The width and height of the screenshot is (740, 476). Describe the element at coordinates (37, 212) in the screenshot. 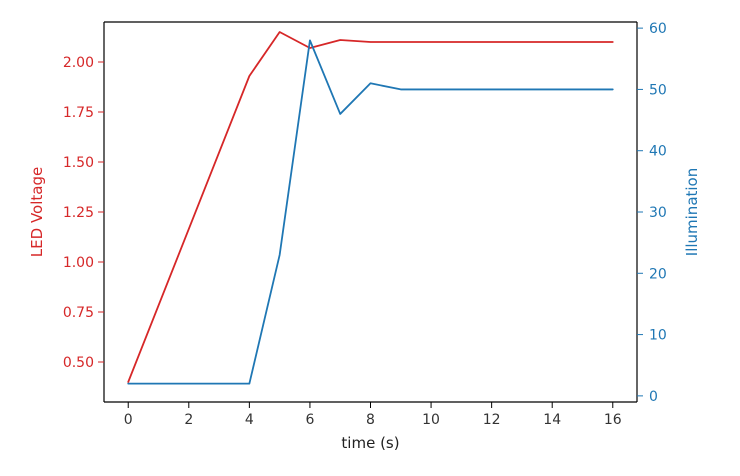

I see `left-y-axis-label: LED Voltage` at that location.